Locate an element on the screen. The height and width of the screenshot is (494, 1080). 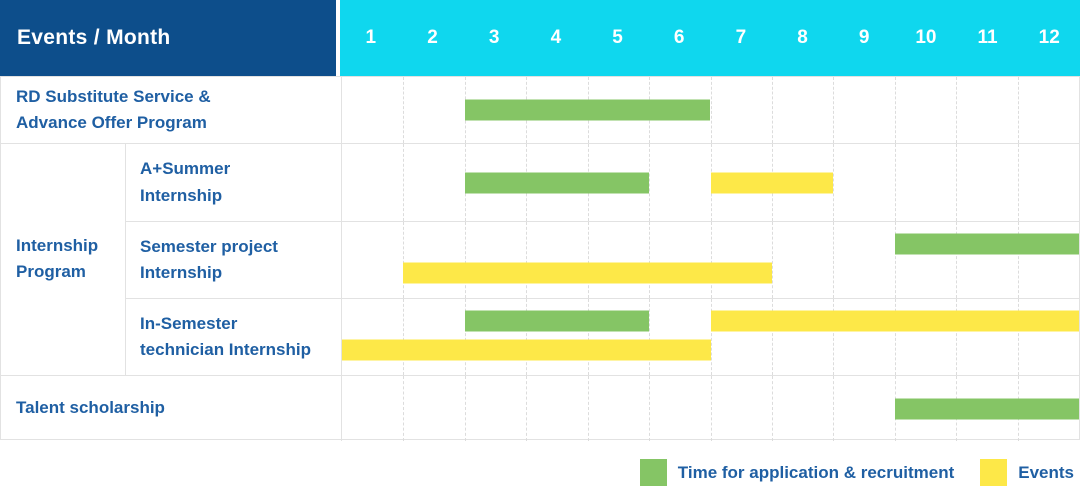
month-header-cell: 9 is located at coordinates (864, 37).